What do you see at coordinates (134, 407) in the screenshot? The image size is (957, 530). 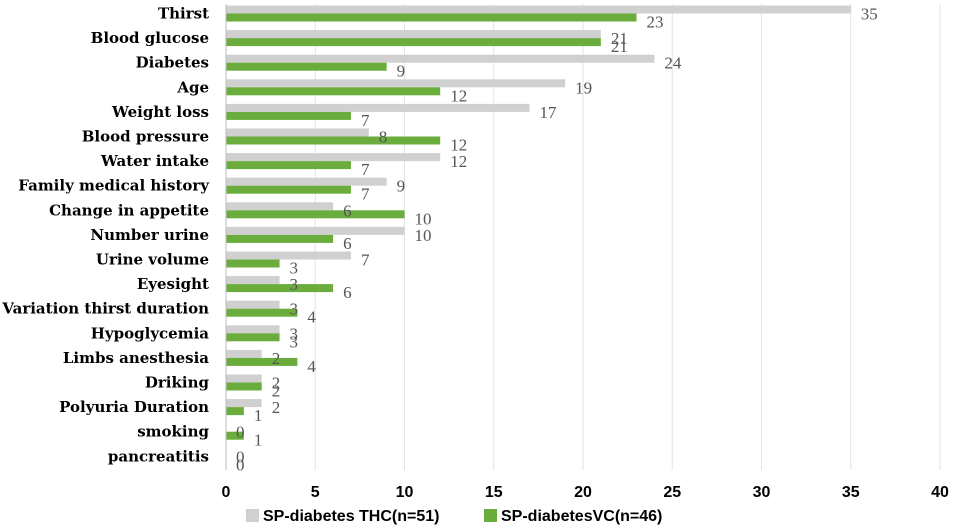 I see `category-label: Polyuria Duration` at bounding box center [134, 407].